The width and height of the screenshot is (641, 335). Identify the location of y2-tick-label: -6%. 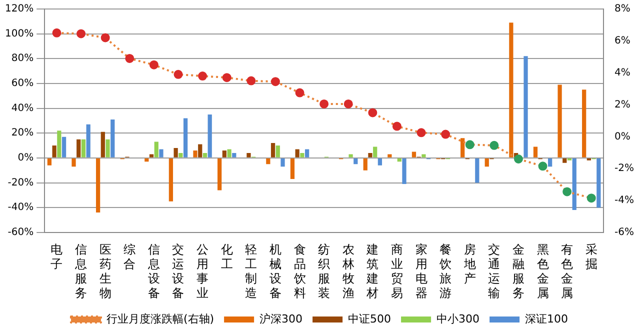
(624, 232).